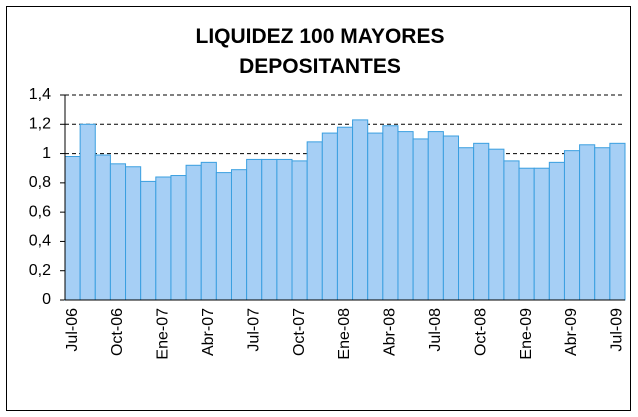  I want to click on x-tick-label: Jul-09, so click(617, 330).